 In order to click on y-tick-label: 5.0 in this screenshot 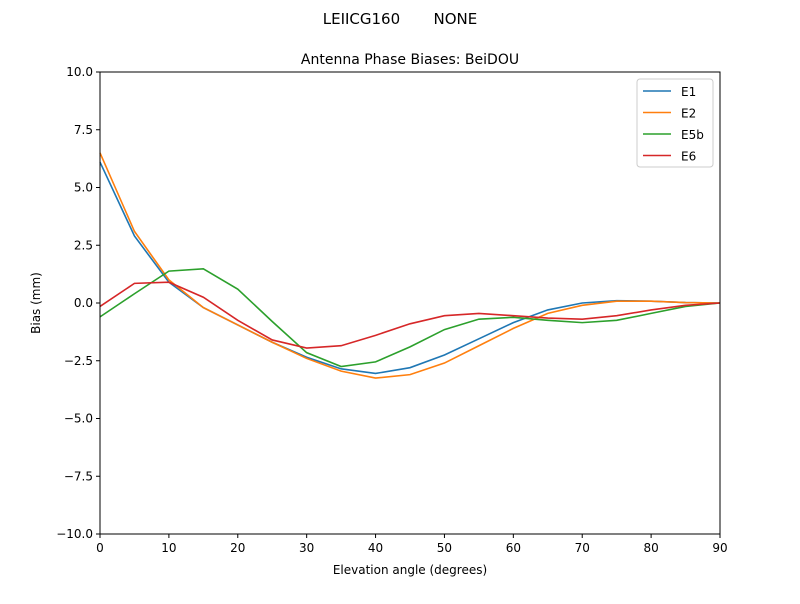, I will do `click(83, 188)`.